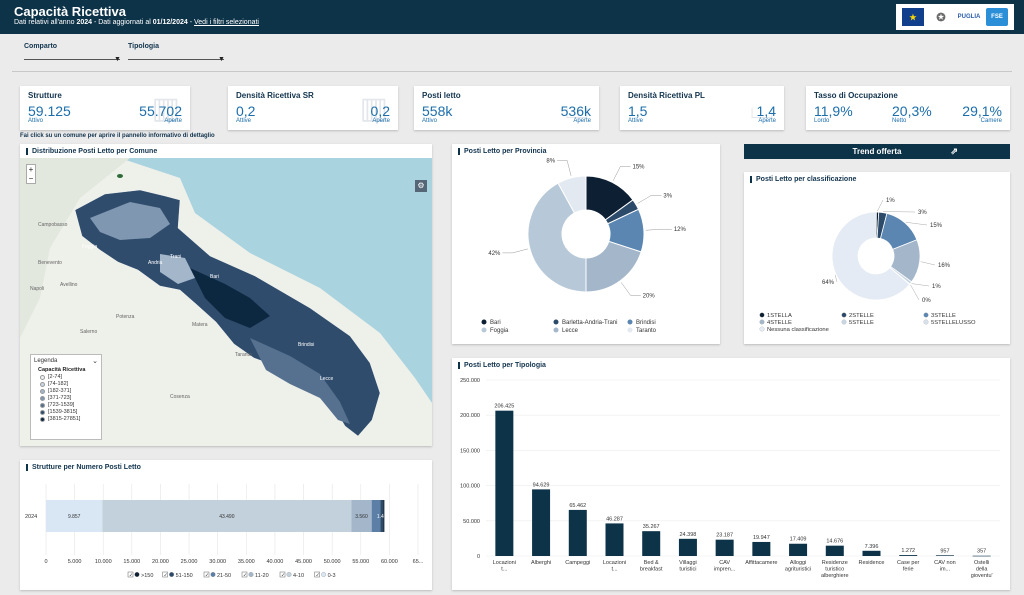  What do you see at coordinates (512, 53) in the screenshot?
I see `filter-bar: Comparto ▼ Tipologia ▼` at bounding box center [512, 53].